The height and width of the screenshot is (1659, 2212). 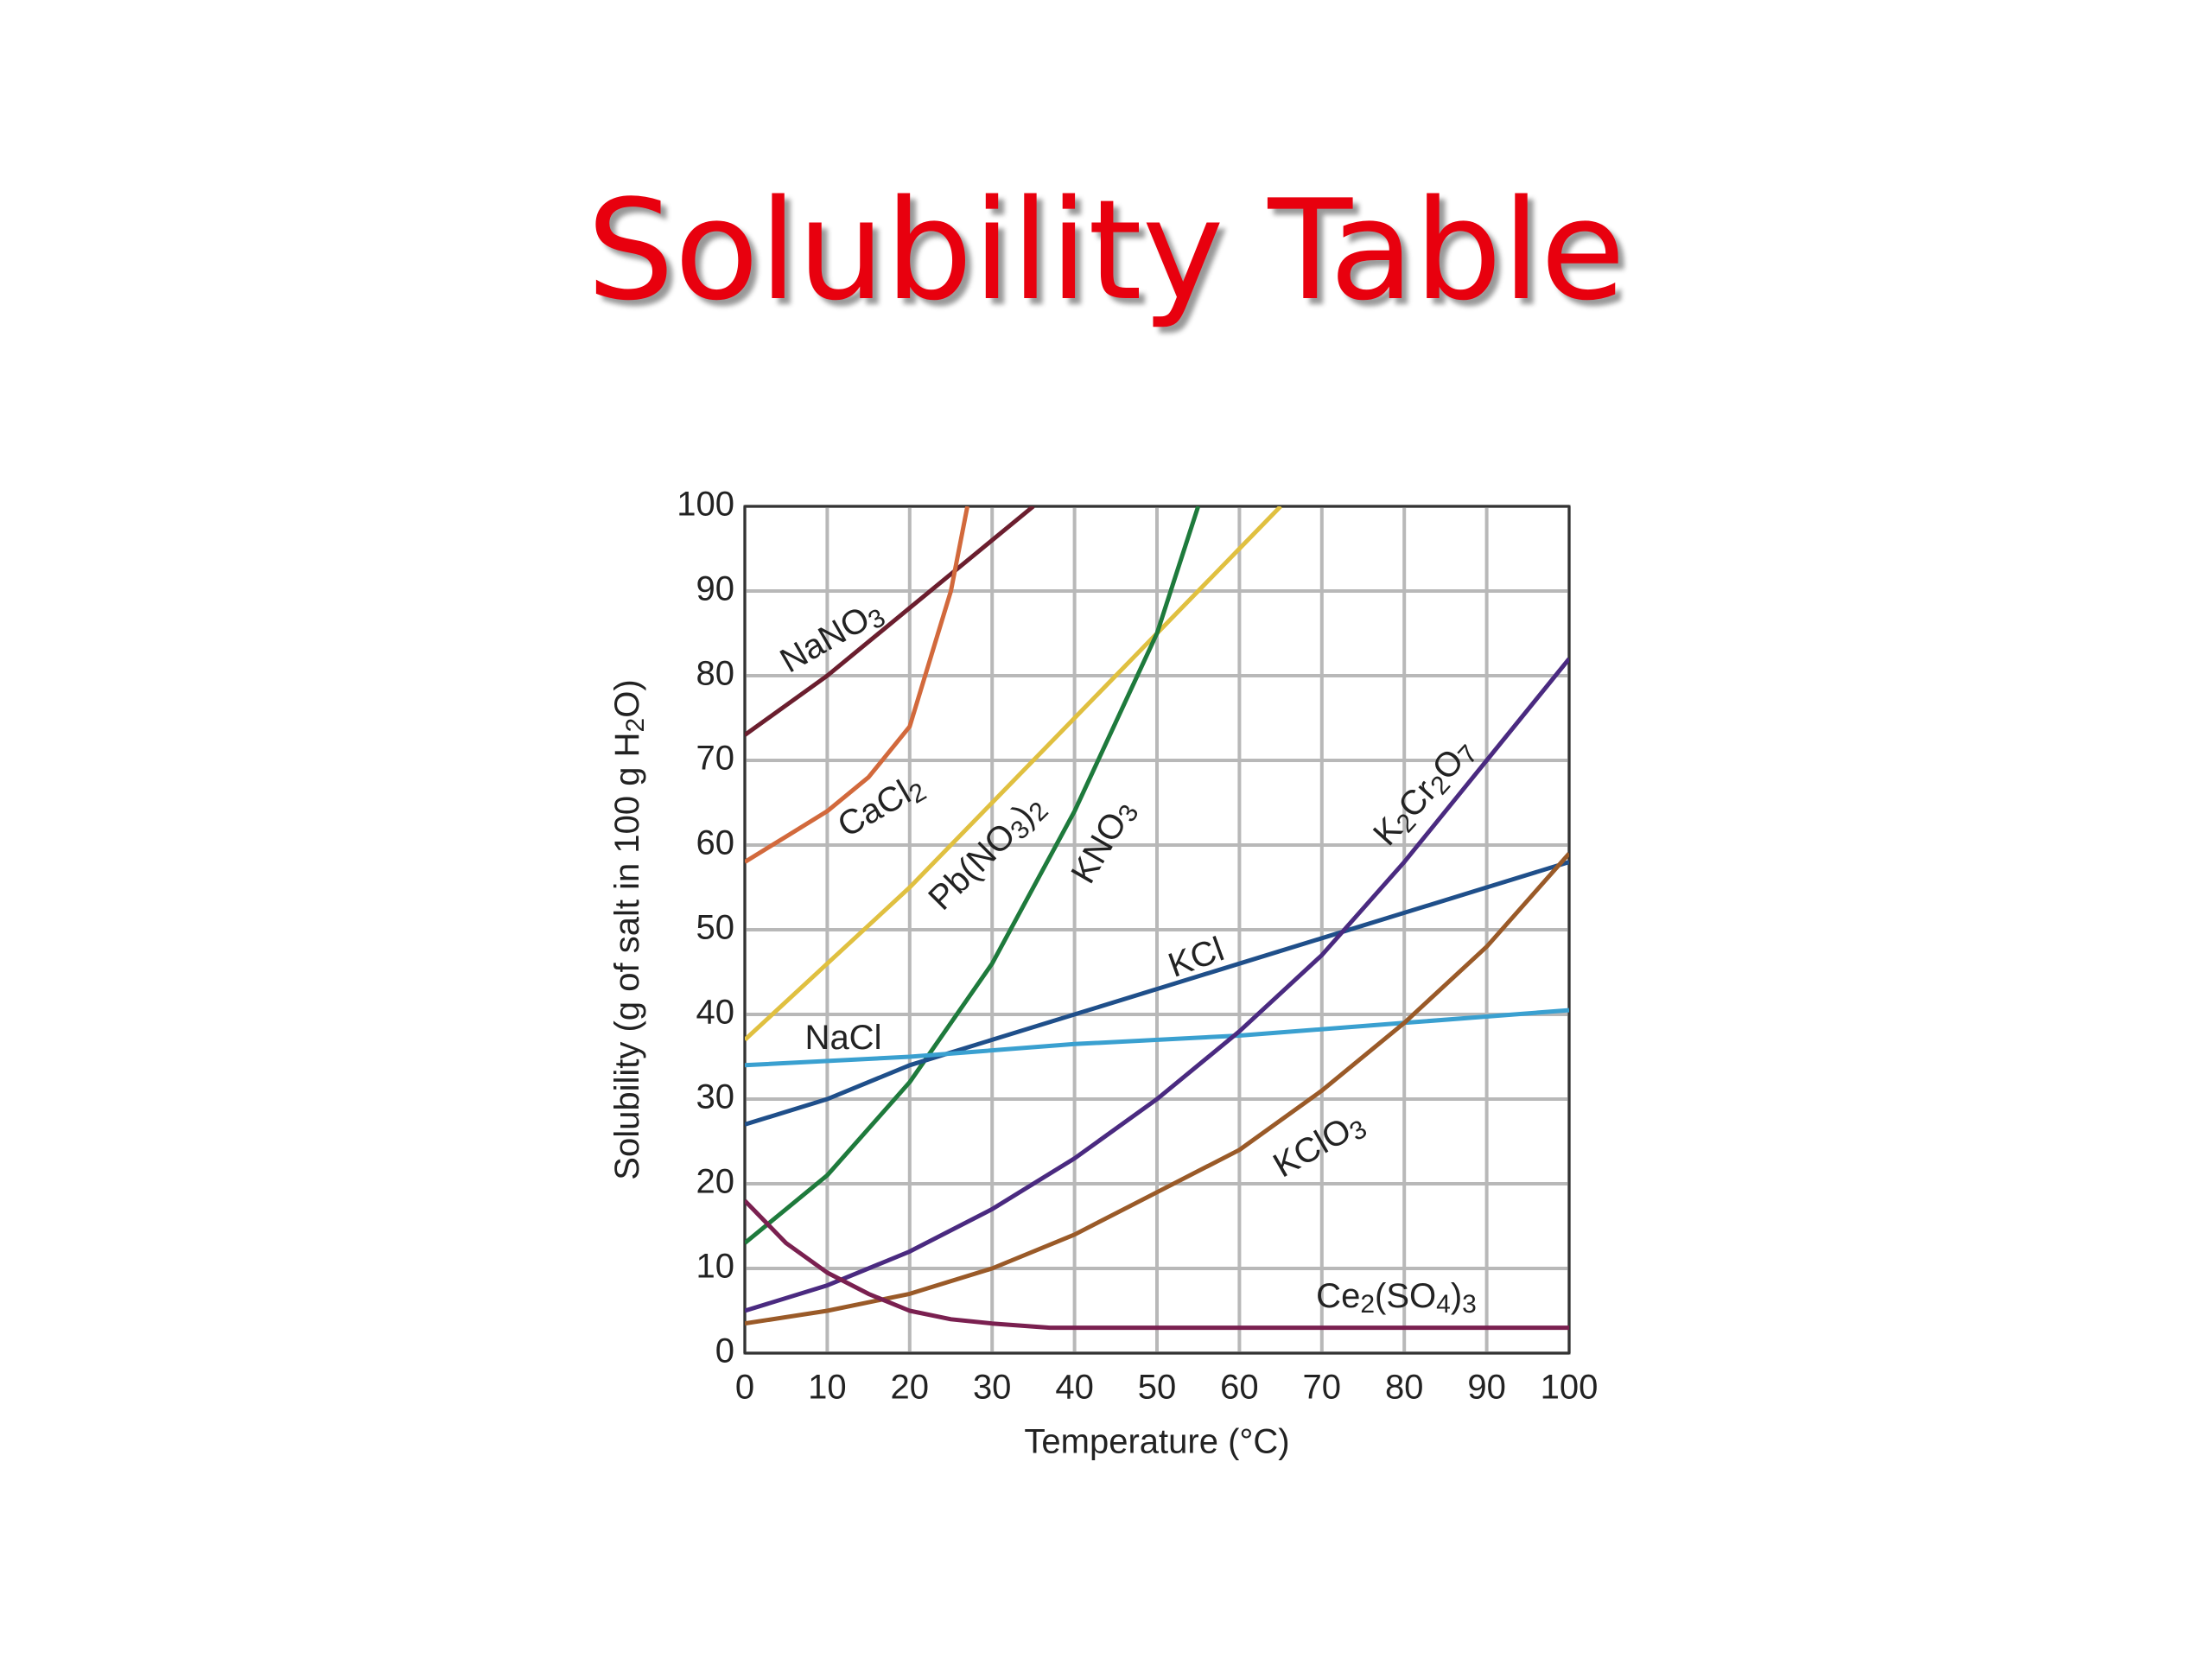 What do you see at coordinates (881, 807) in the screenshot?
I see `series-label: CaCl2` at bounding box center [881, 807].